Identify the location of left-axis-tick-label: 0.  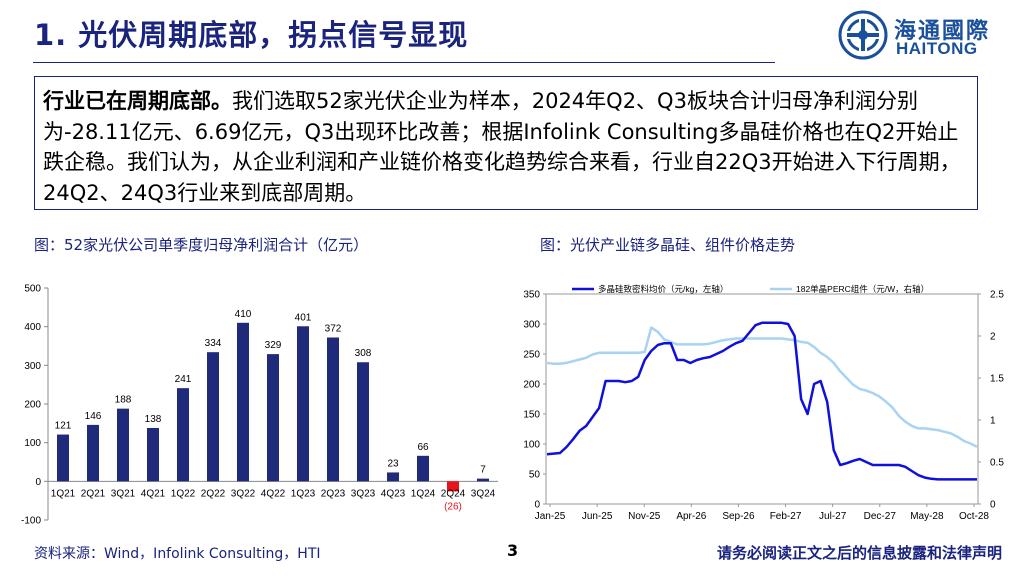
(537, 505).